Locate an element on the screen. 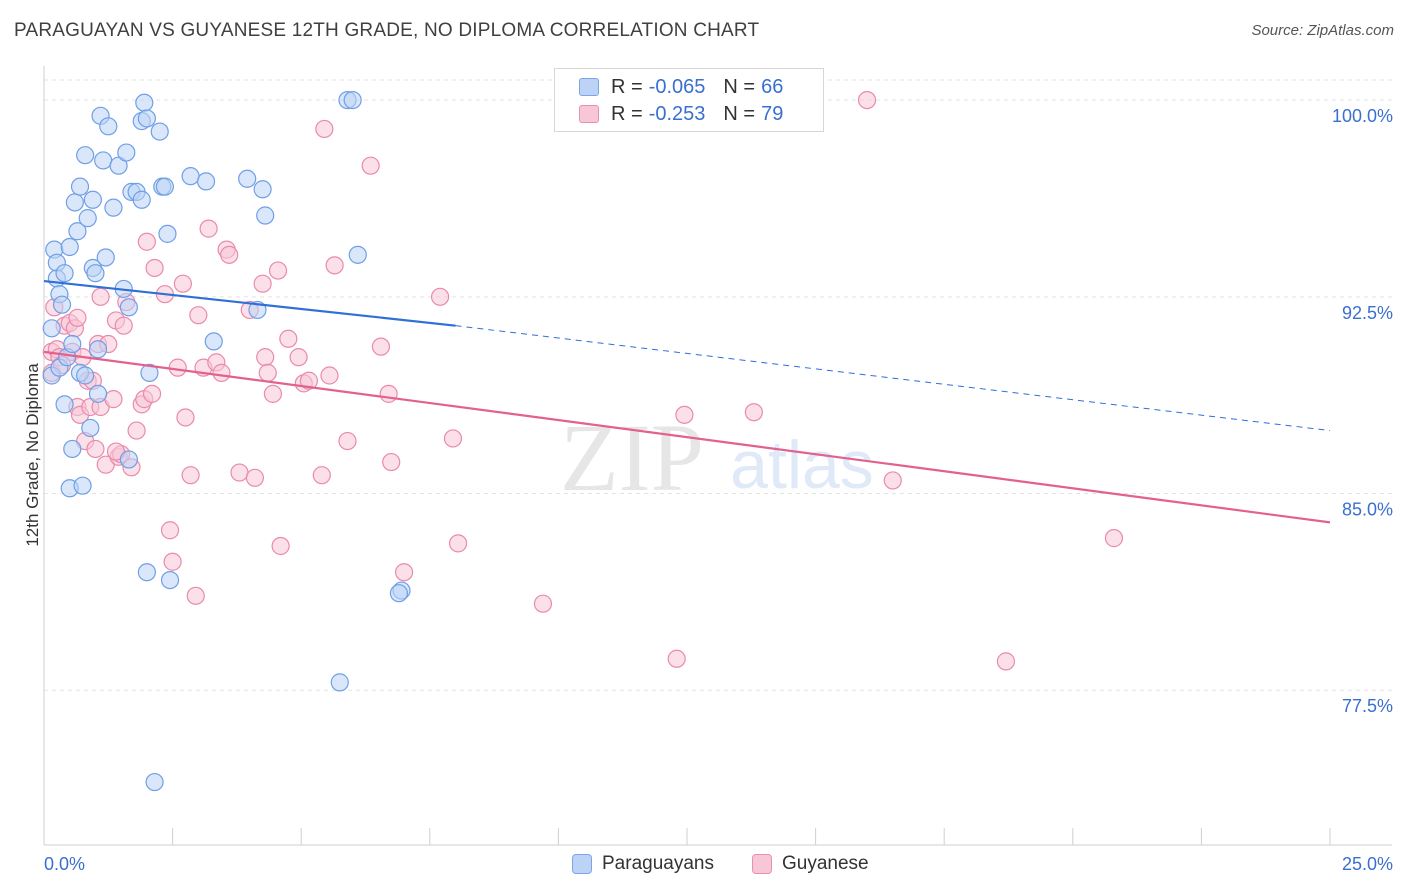 Image resolution: width=1406 pixels, height=892 pixels. legend-swatch-paraguayans is located at coordinates (589, 87).